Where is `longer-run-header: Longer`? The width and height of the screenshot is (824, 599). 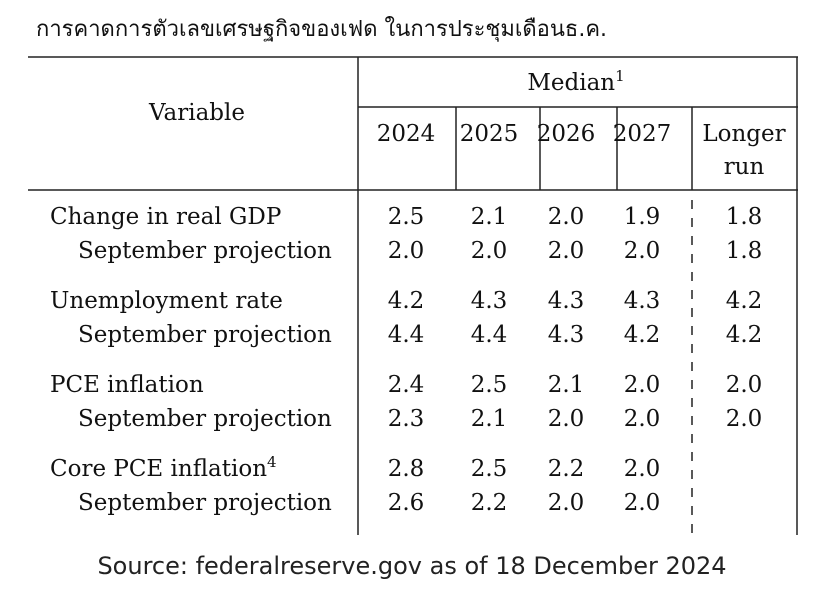
longer-run-header: Longer is located at coordinates (743, 134).